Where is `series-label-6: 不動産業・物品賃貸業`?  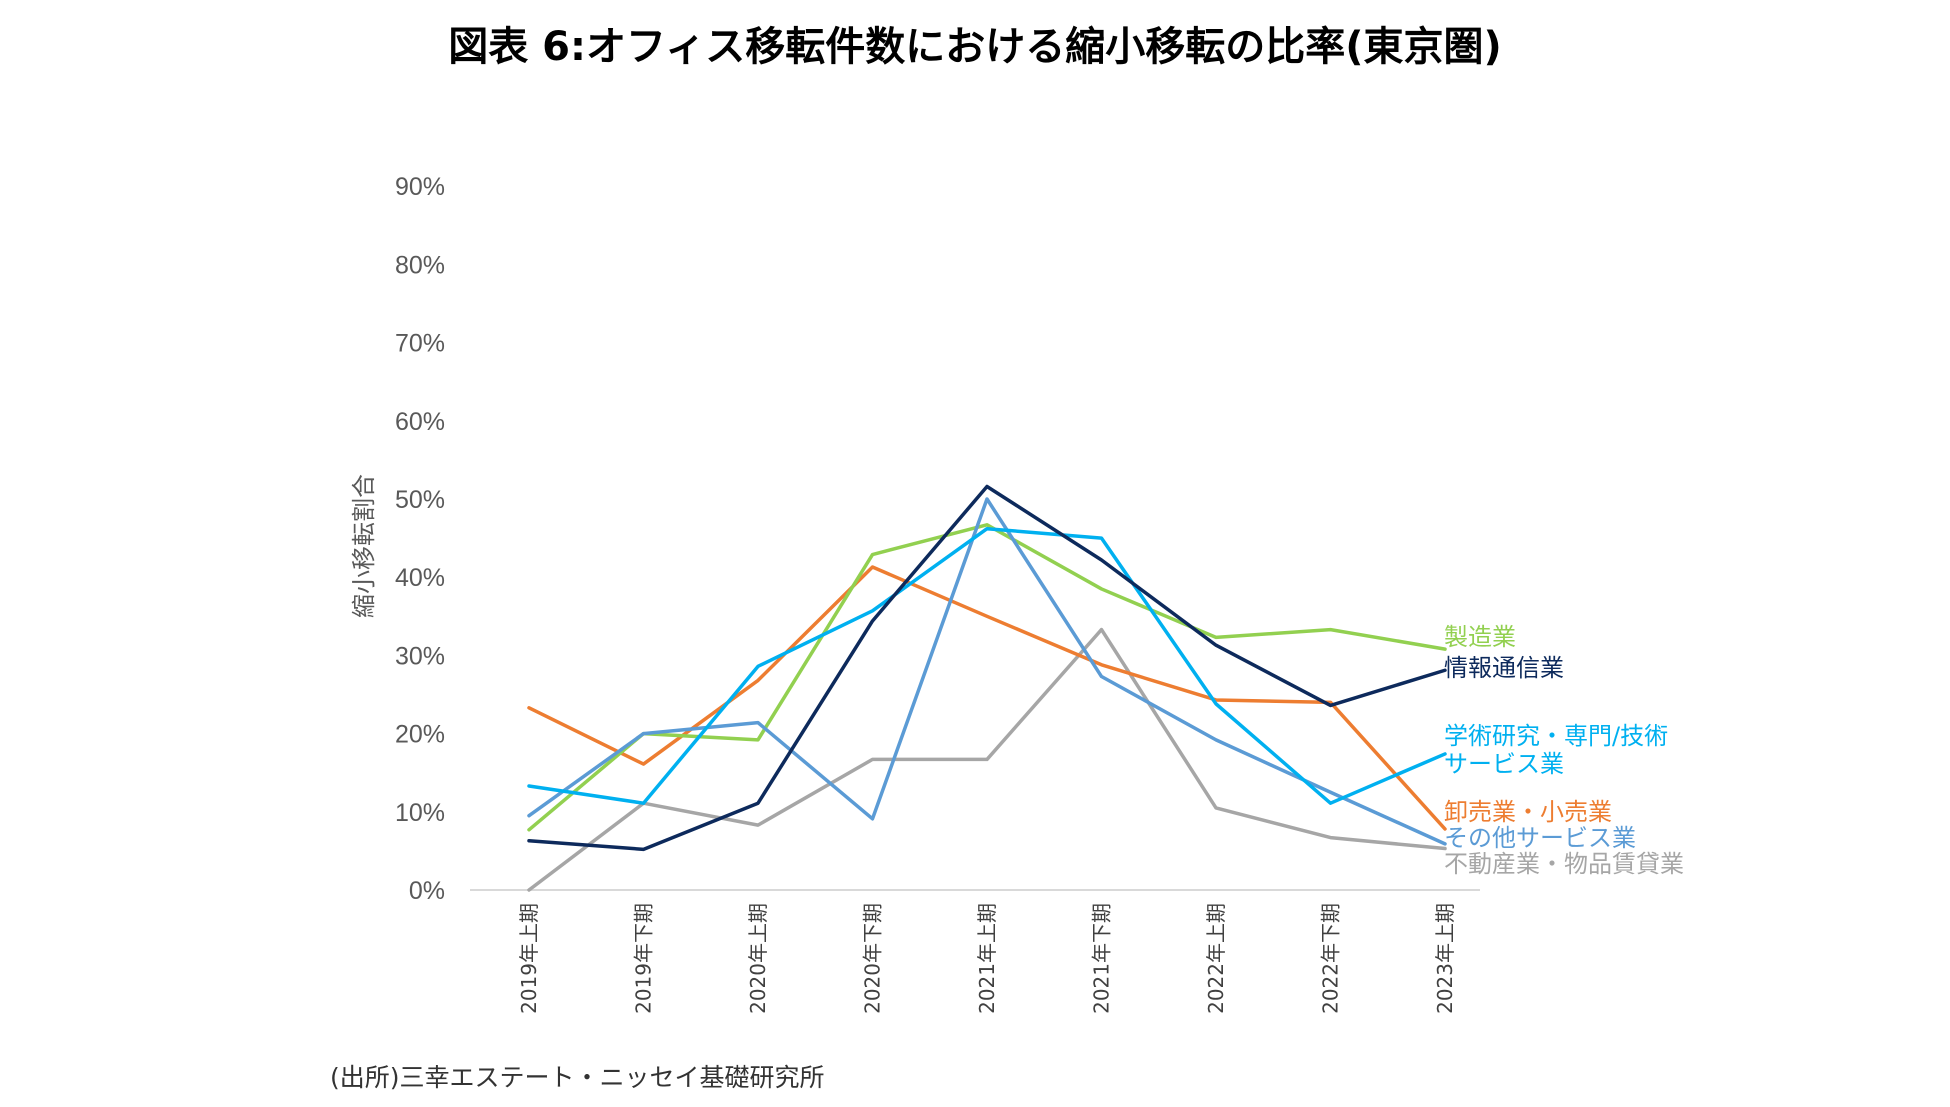
series-label-6: 不動産業・物品賃貸業 is located at coordinates (1564, 864).